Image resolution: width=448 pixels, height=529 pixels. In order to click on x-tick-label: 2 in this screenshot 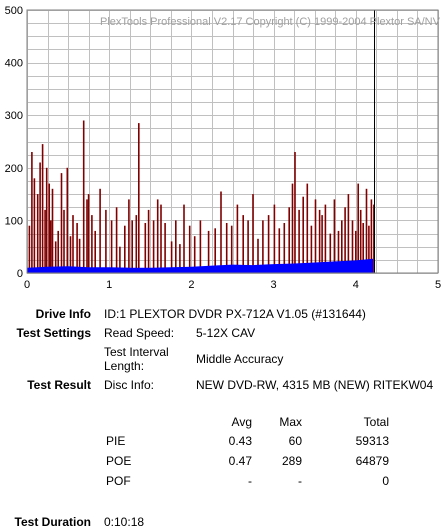, I will do `click(191, 285)`.